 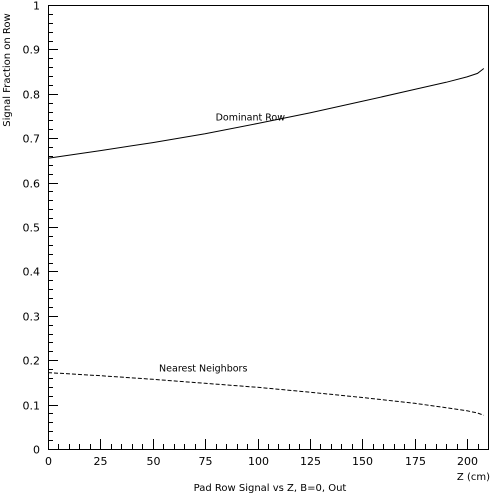 I want to click on y-tick-label: 0.6, so click(x=32, y=184).